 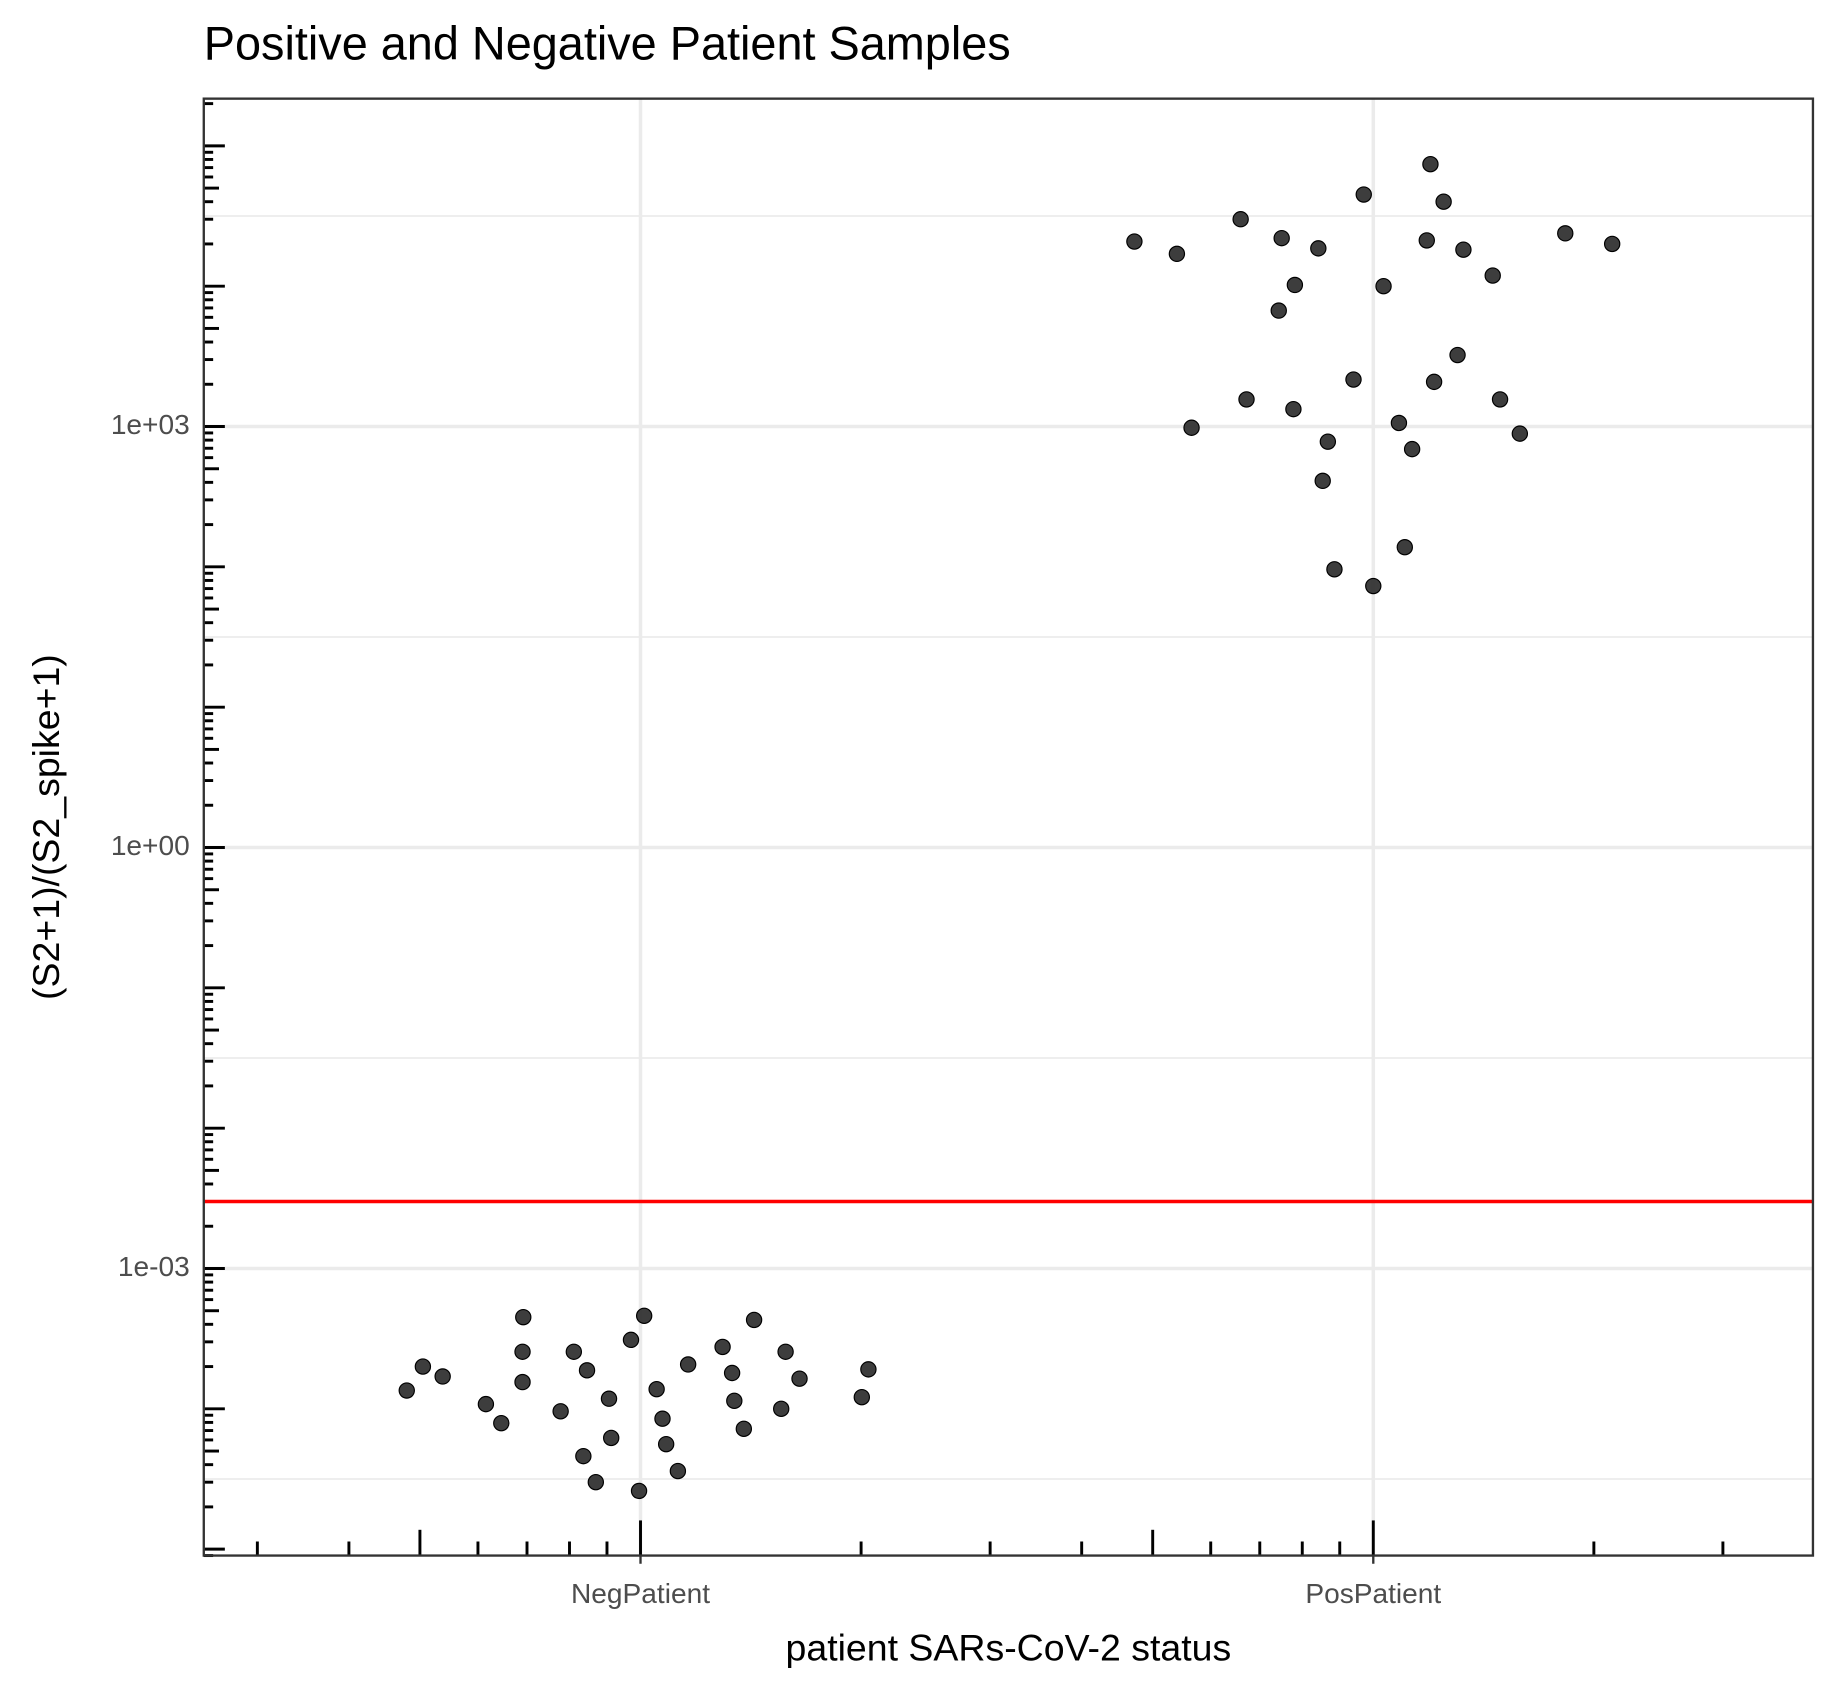 I want to click on x-tick-label: PosPatient, so click(x=1373, y=1593).